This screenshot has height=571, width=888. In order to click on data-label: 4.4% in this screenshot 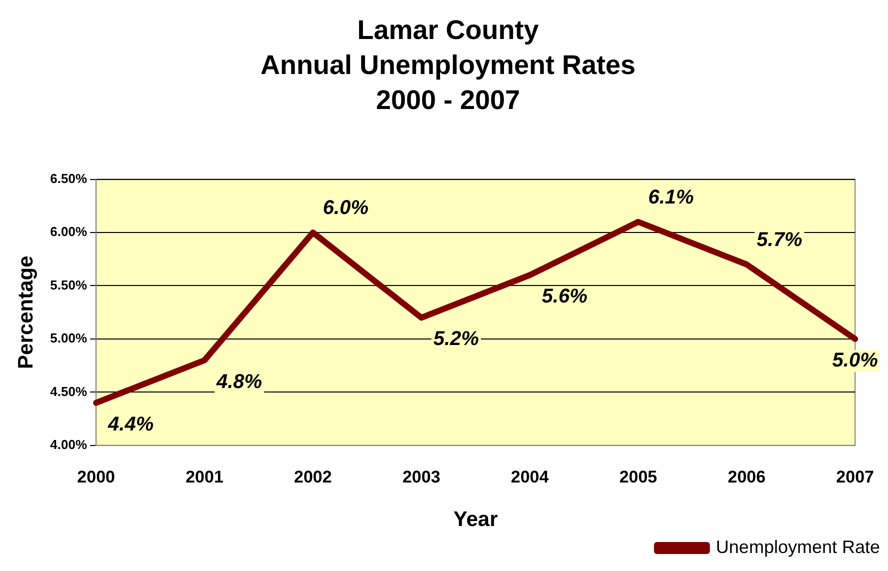, I will do `click(130, 424)`.